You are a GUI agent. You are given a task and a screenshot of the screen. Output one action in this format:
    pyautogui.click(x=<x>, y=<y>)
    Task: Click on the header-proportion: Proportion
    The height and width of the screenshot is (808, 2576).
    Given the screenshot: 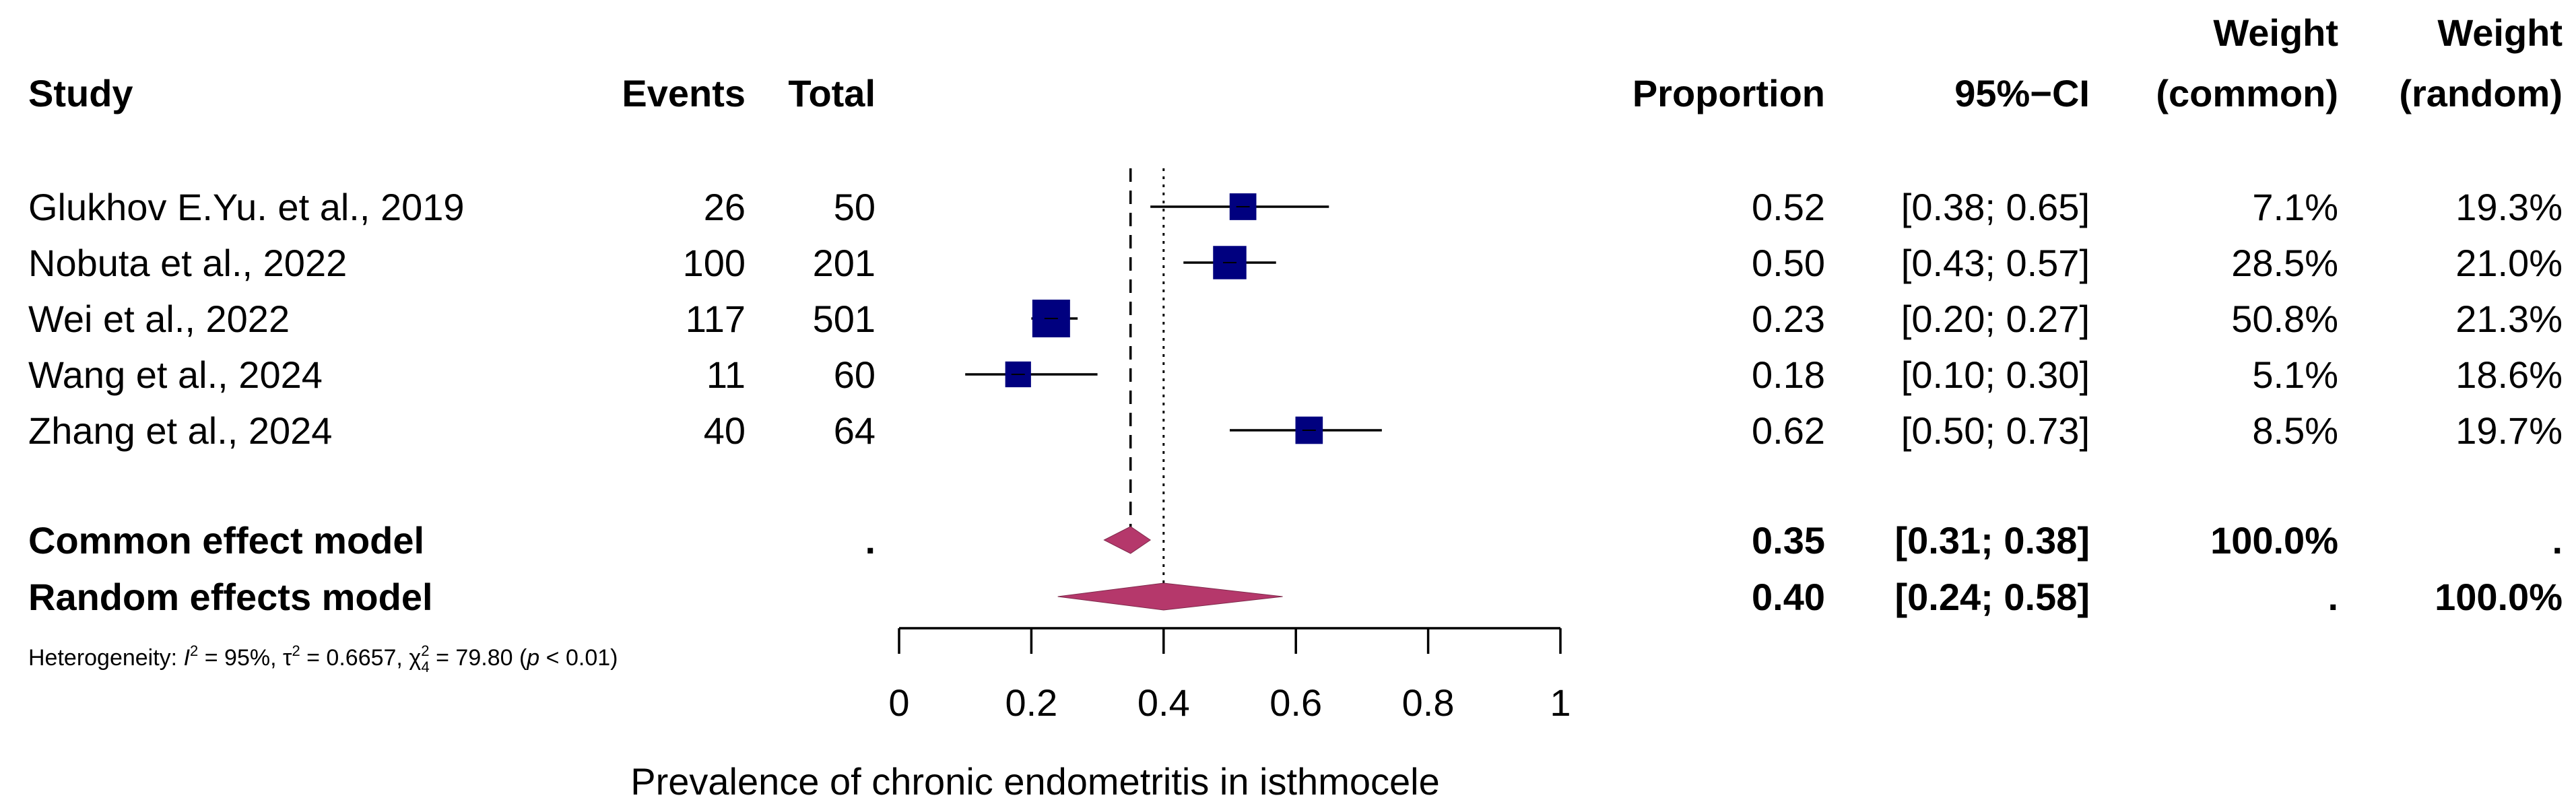 What is the action you would take?
    pyautogui.click(x=1728, y=93)
    